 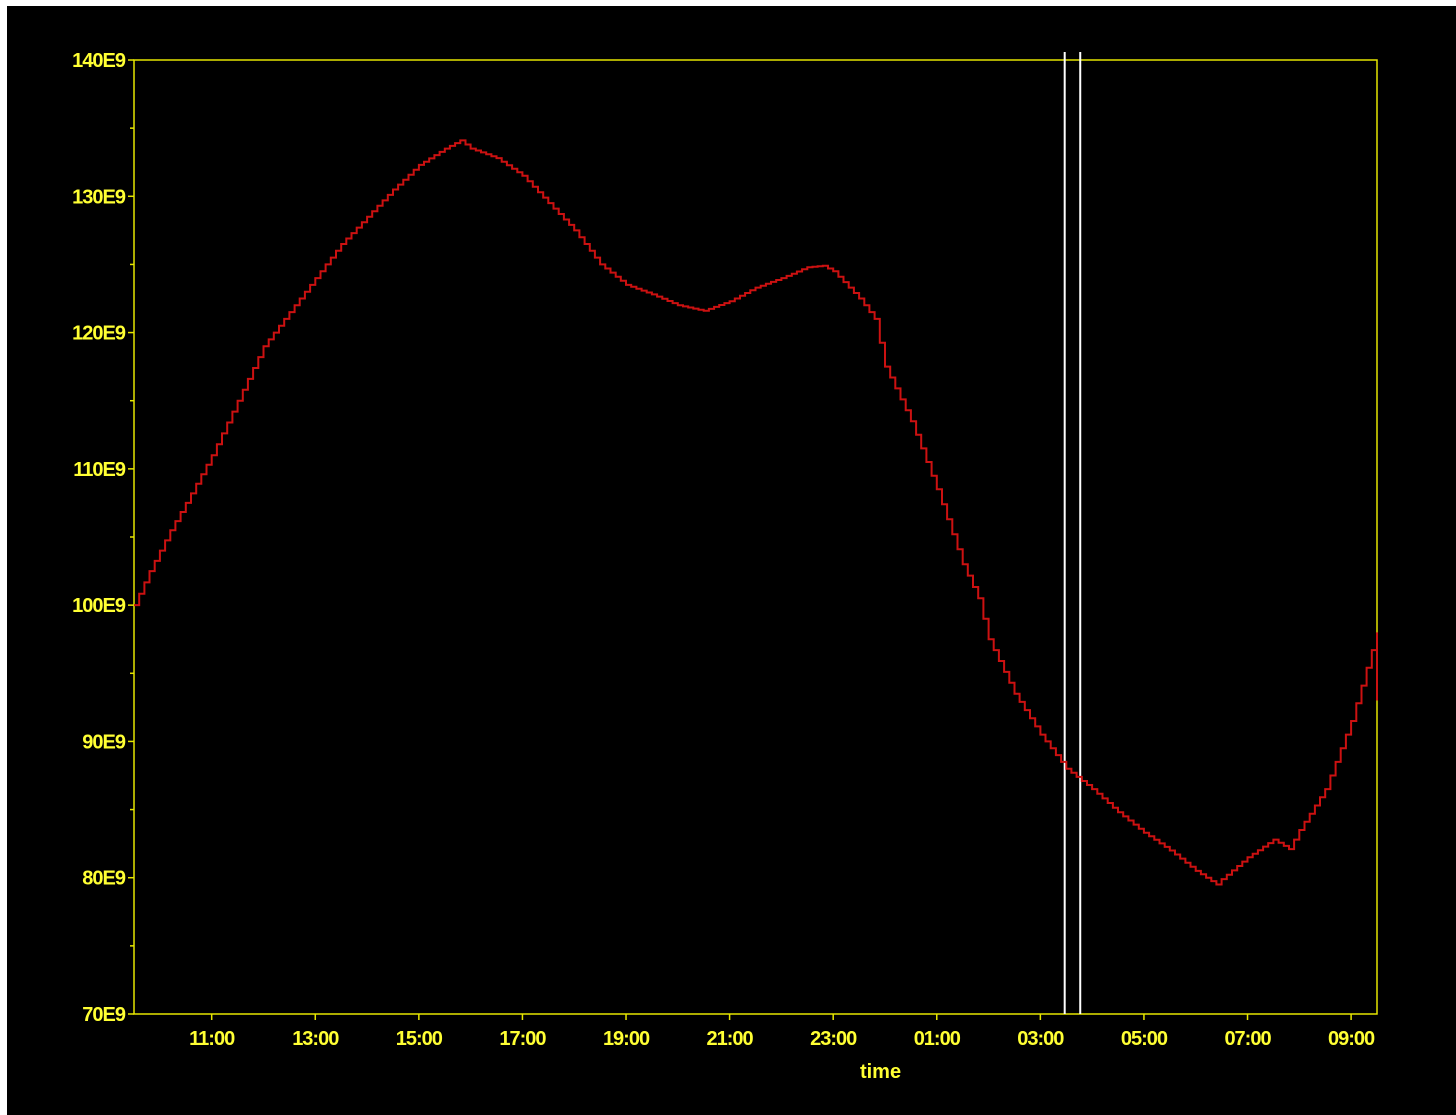 I want to click on y-tick-label: 120E9, so click(x=99, y=334).